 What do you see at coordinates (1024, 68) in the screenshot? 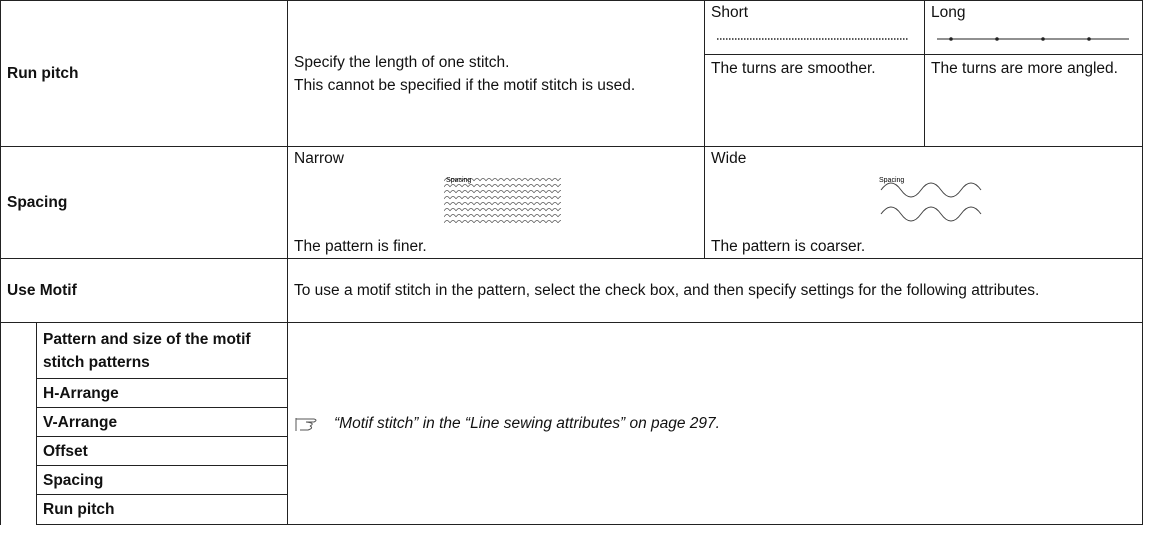
I see `option-note: The turns are more angled.` at bounding box center [1024, 68].